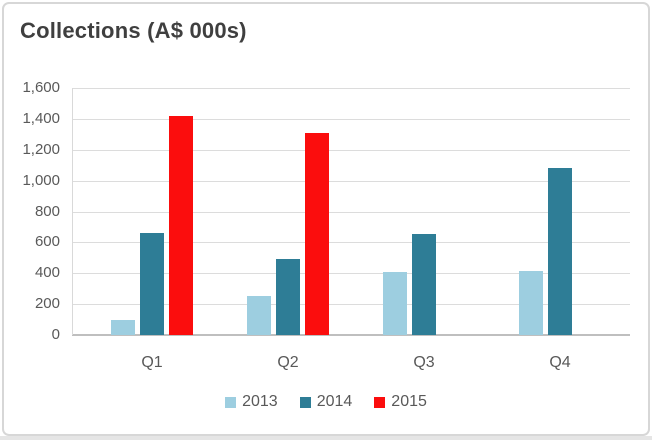 The height and width of the screenshot is (440, 652). What do you see at coordinates (231, 402) in the screenshot?
I see `legend-swatch-2013` at bounding box center [231, 402].